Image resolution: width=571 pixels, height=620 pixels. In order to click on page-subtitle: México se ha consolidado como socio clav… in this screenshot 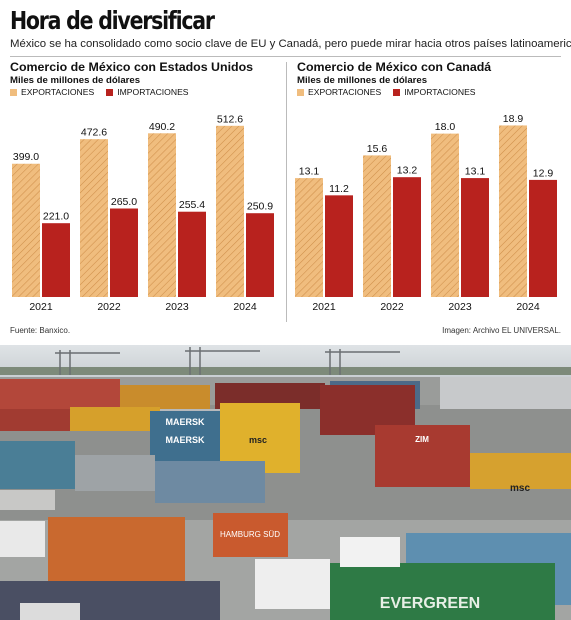, I will do `click(290, 44)`.